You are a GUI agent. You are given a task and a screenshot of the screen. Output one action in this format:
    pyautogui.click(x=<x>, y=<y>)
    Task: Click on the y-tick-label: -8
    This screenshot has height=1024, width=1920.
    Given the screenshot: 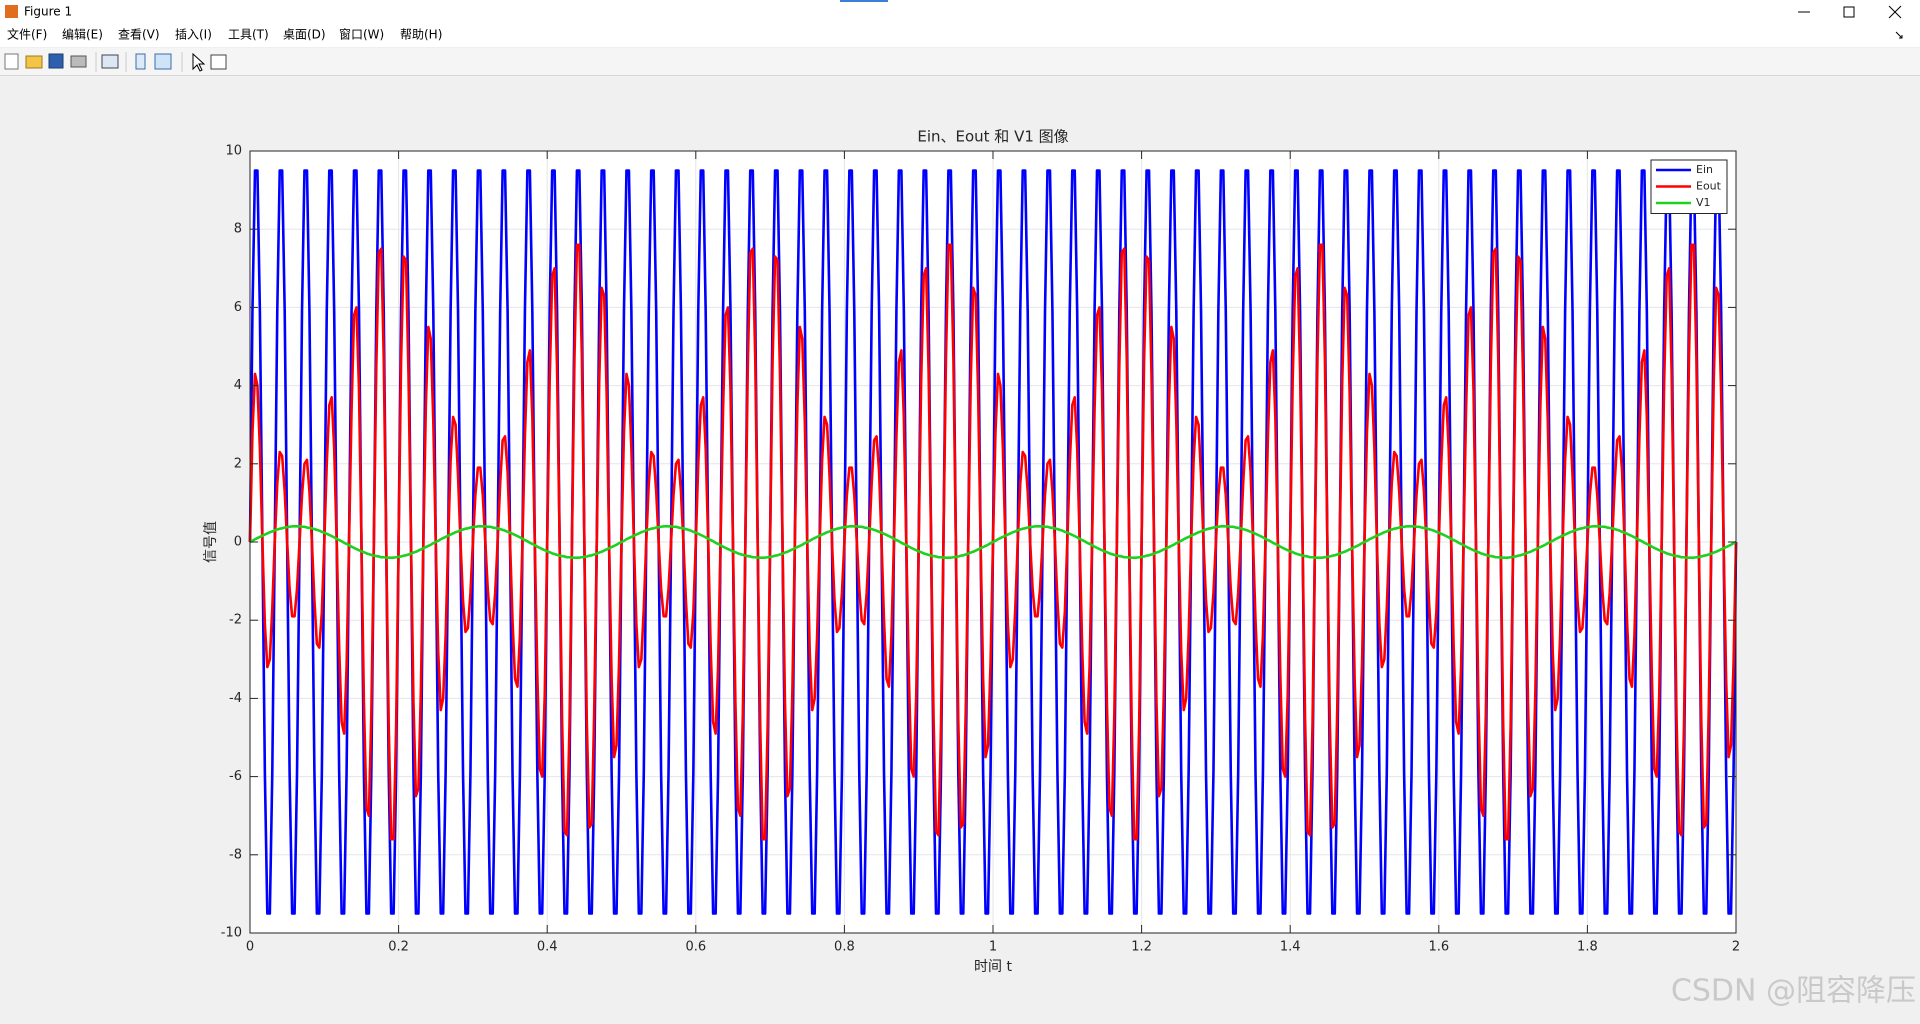 What is the action you would take?
    pyautogui.click(x=235, y=854)
    